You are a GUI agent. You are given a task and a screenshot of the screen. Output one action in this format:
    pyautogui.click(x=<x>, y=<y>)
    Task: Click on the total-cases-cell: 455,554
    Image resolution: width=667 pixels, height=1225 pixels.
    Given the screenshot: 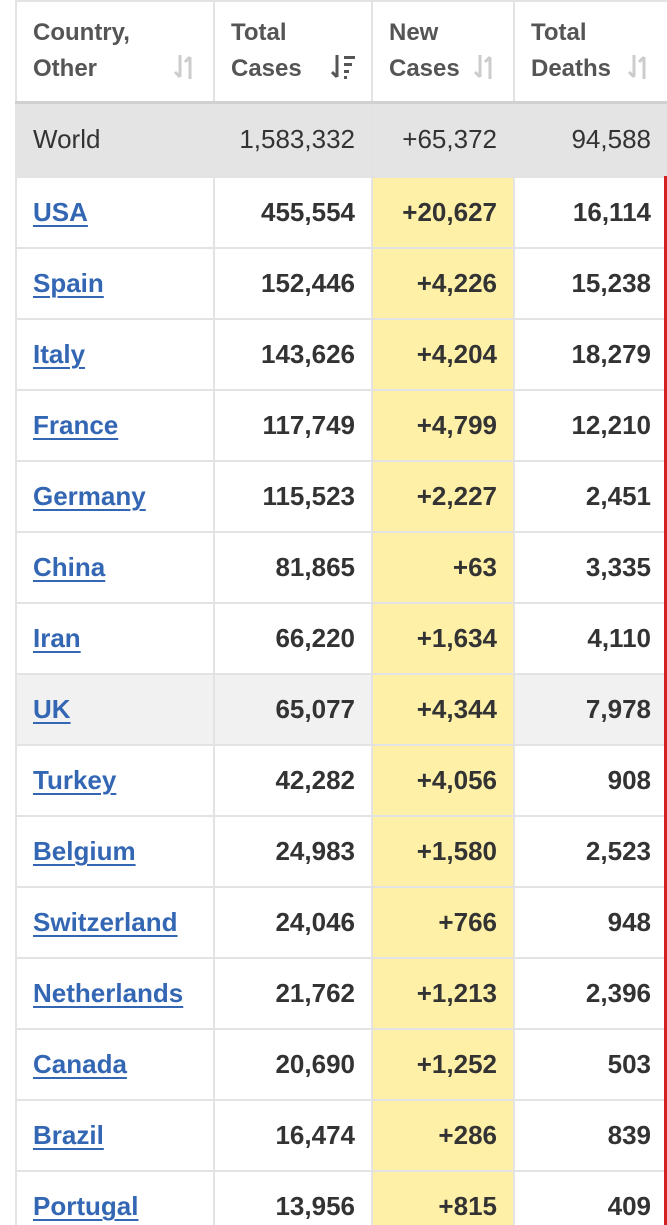 What is the action you would take?
    pyautogui.click(x=293, y=212)
    